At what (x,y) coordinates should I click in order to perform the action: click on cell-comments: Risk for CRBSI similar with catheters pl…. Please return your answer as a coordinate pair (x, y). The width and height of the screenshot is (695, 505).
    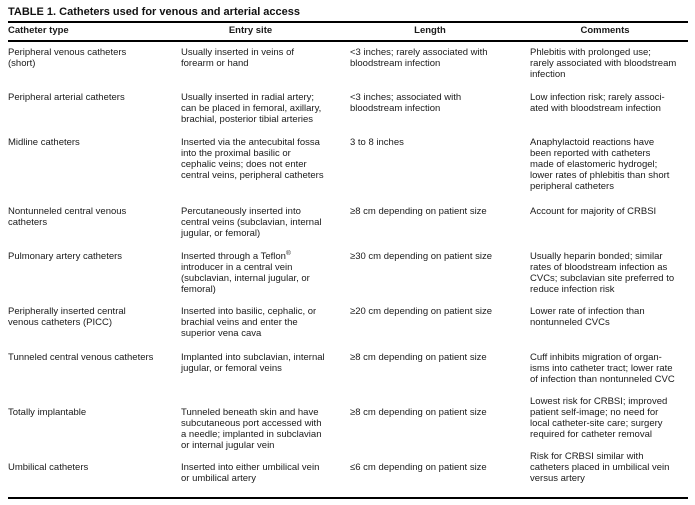
    Looking at the image, I should click on (600, 467).